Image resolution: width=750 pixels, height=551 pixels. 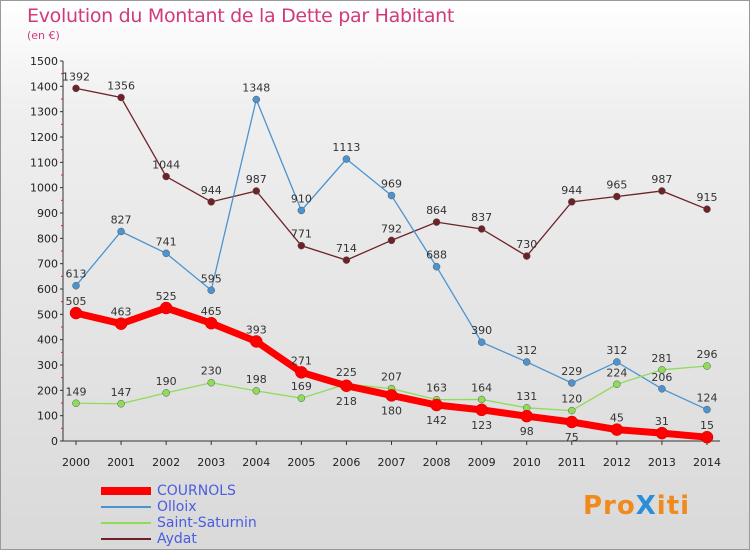 I want to click on data-label: 225, so click(x=346, y=372).